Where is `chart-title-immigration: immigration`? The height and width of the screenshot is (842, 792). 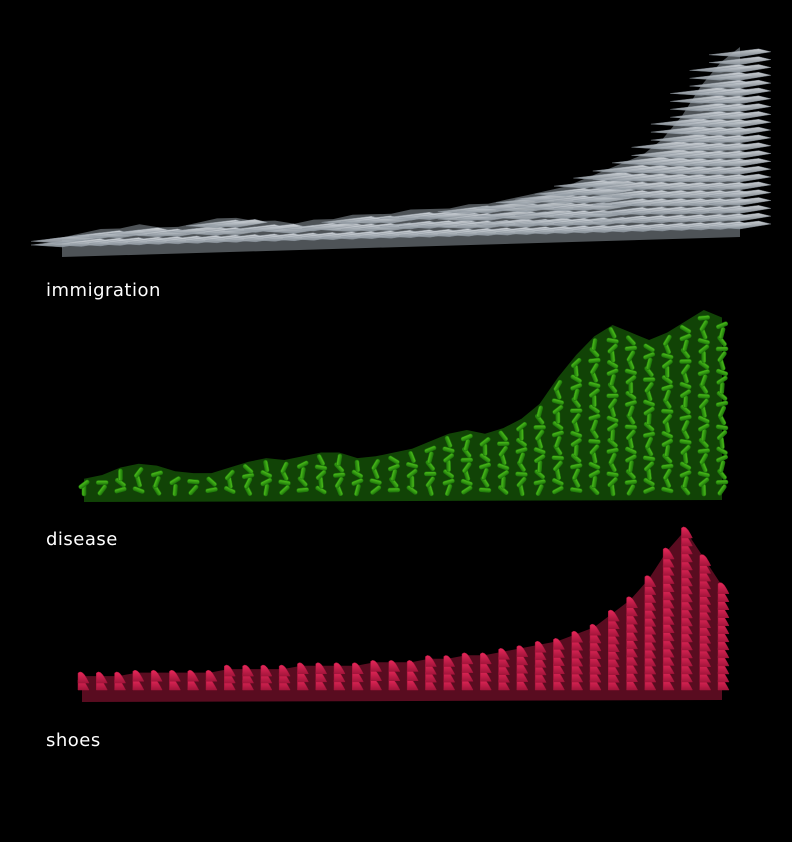
chart-title-immigration: immigration is located at coordinates (103, 290).